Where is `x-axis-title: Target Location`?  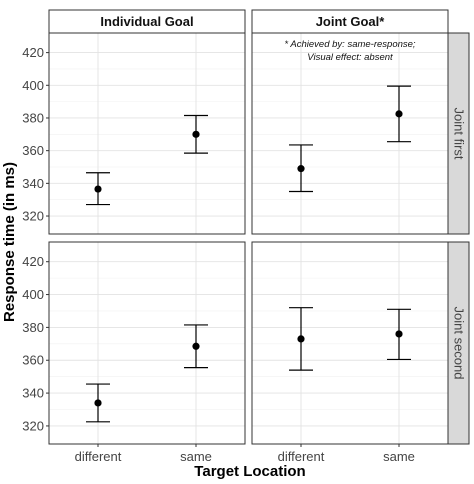
x-axis-title: Target Location is located at coordinates (249, 471).